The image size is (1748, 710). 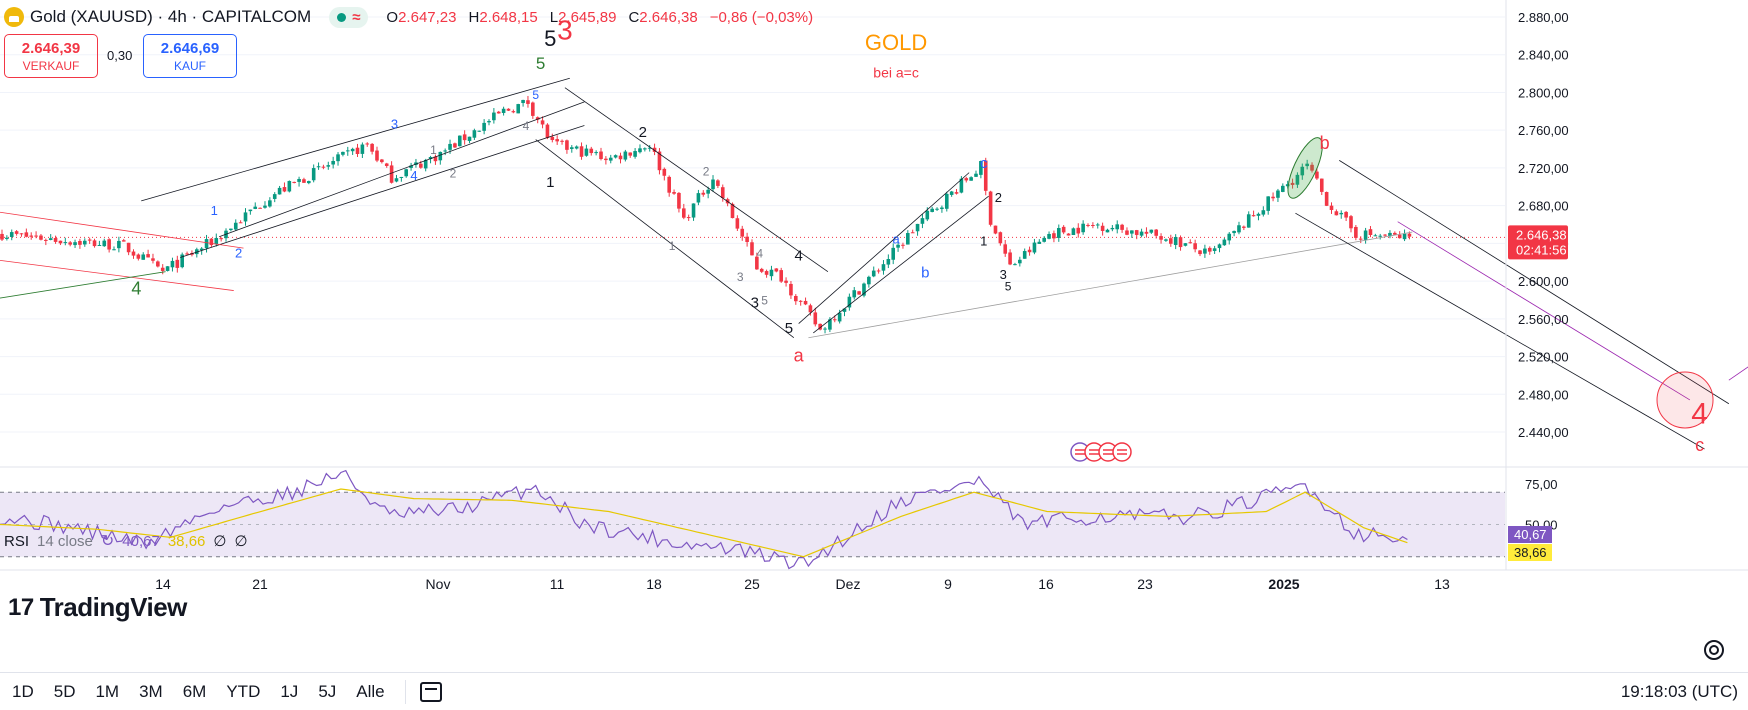 What do you see at coordinates (453, 173) in the screenshot?
I see `wave-label: 2` at bounding box center [453, 173].